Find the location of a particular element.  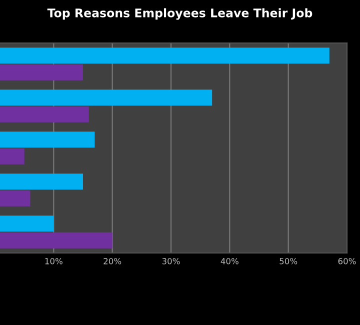

x-tick-label: 20% is located at coordinates (113, 261).